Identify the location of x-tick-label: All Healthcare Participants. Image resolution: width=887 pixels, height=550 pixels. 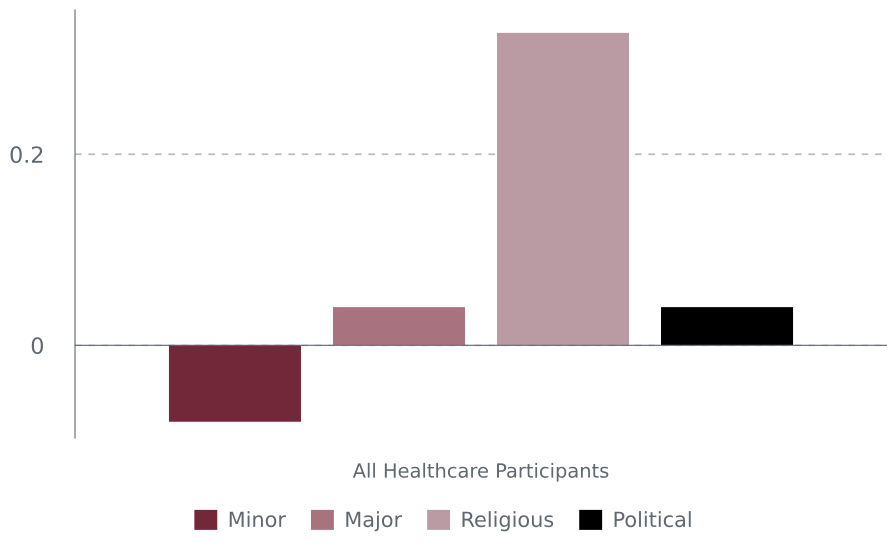
(480, 472).